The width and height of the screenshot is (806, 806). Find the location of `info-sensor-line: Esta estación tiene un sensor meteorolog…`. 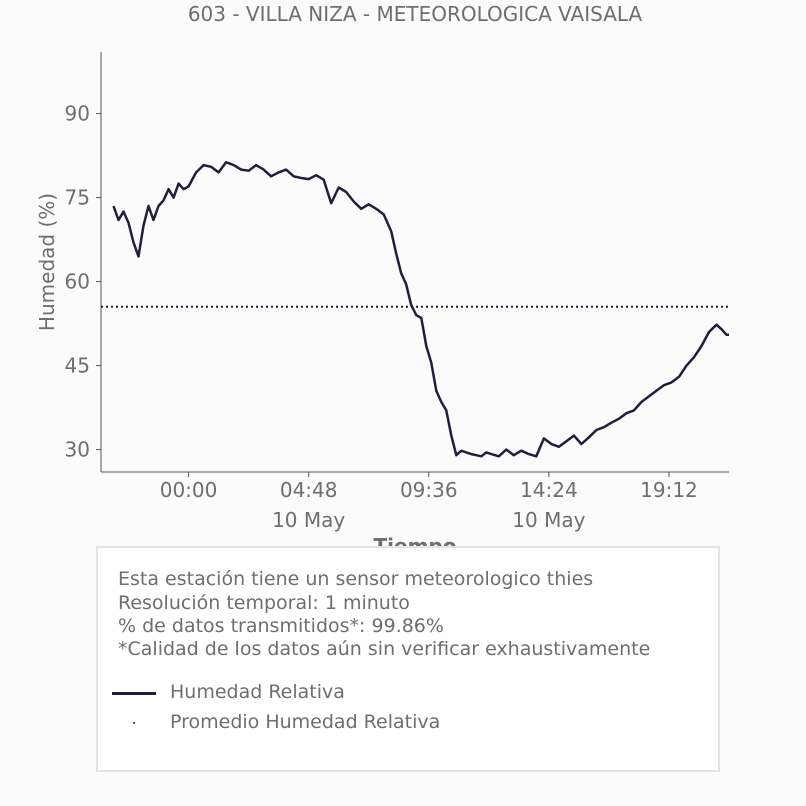

info-sensor-line: Esta estación tiene un sensor meteorolog… is located at coordinates (356, 579).